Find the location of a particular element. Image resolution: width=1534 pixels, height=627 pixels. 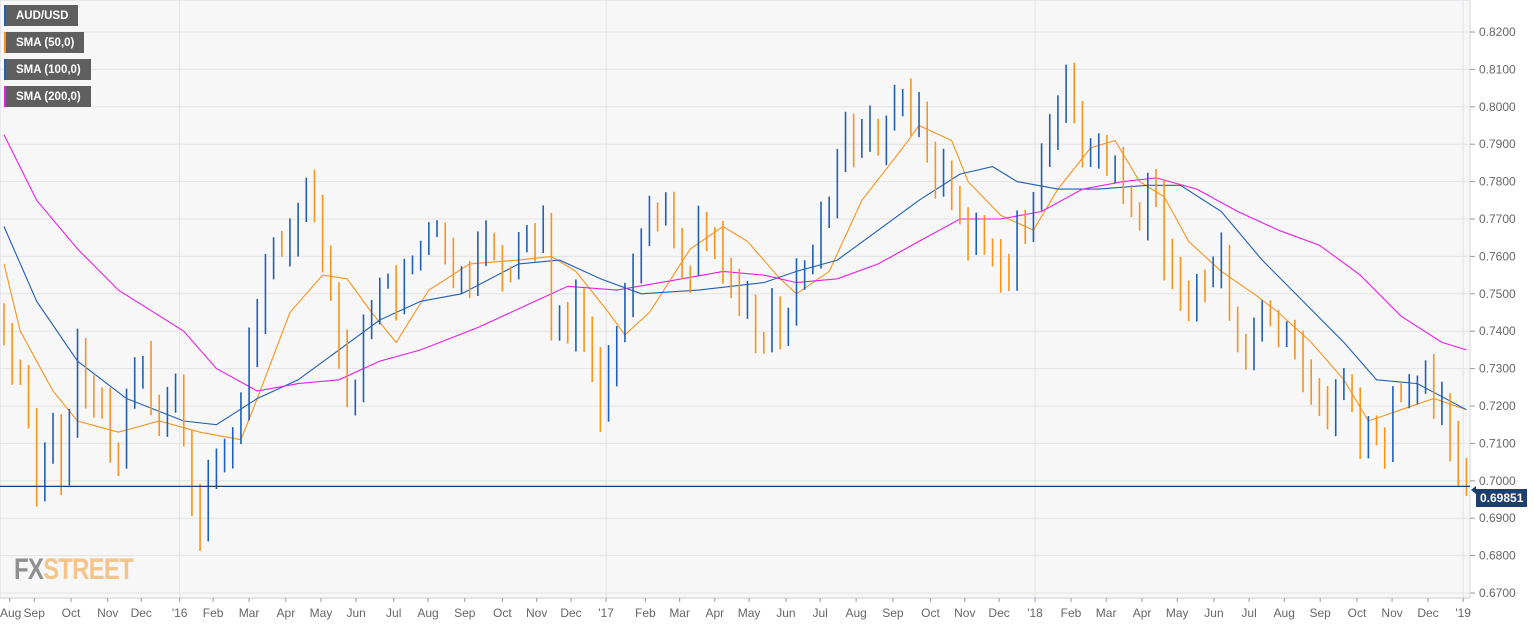

y-tick-label: 0.7500 is located at coordinates (1497, 294).